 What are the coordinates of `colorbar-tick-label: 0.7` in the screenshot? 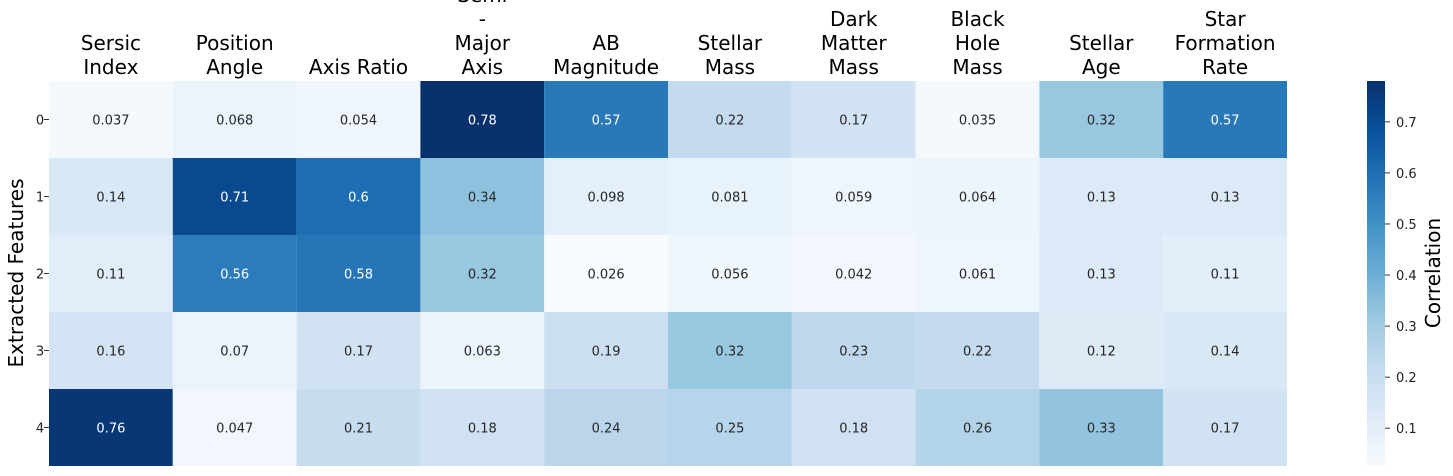 It's located at (1406, 123).